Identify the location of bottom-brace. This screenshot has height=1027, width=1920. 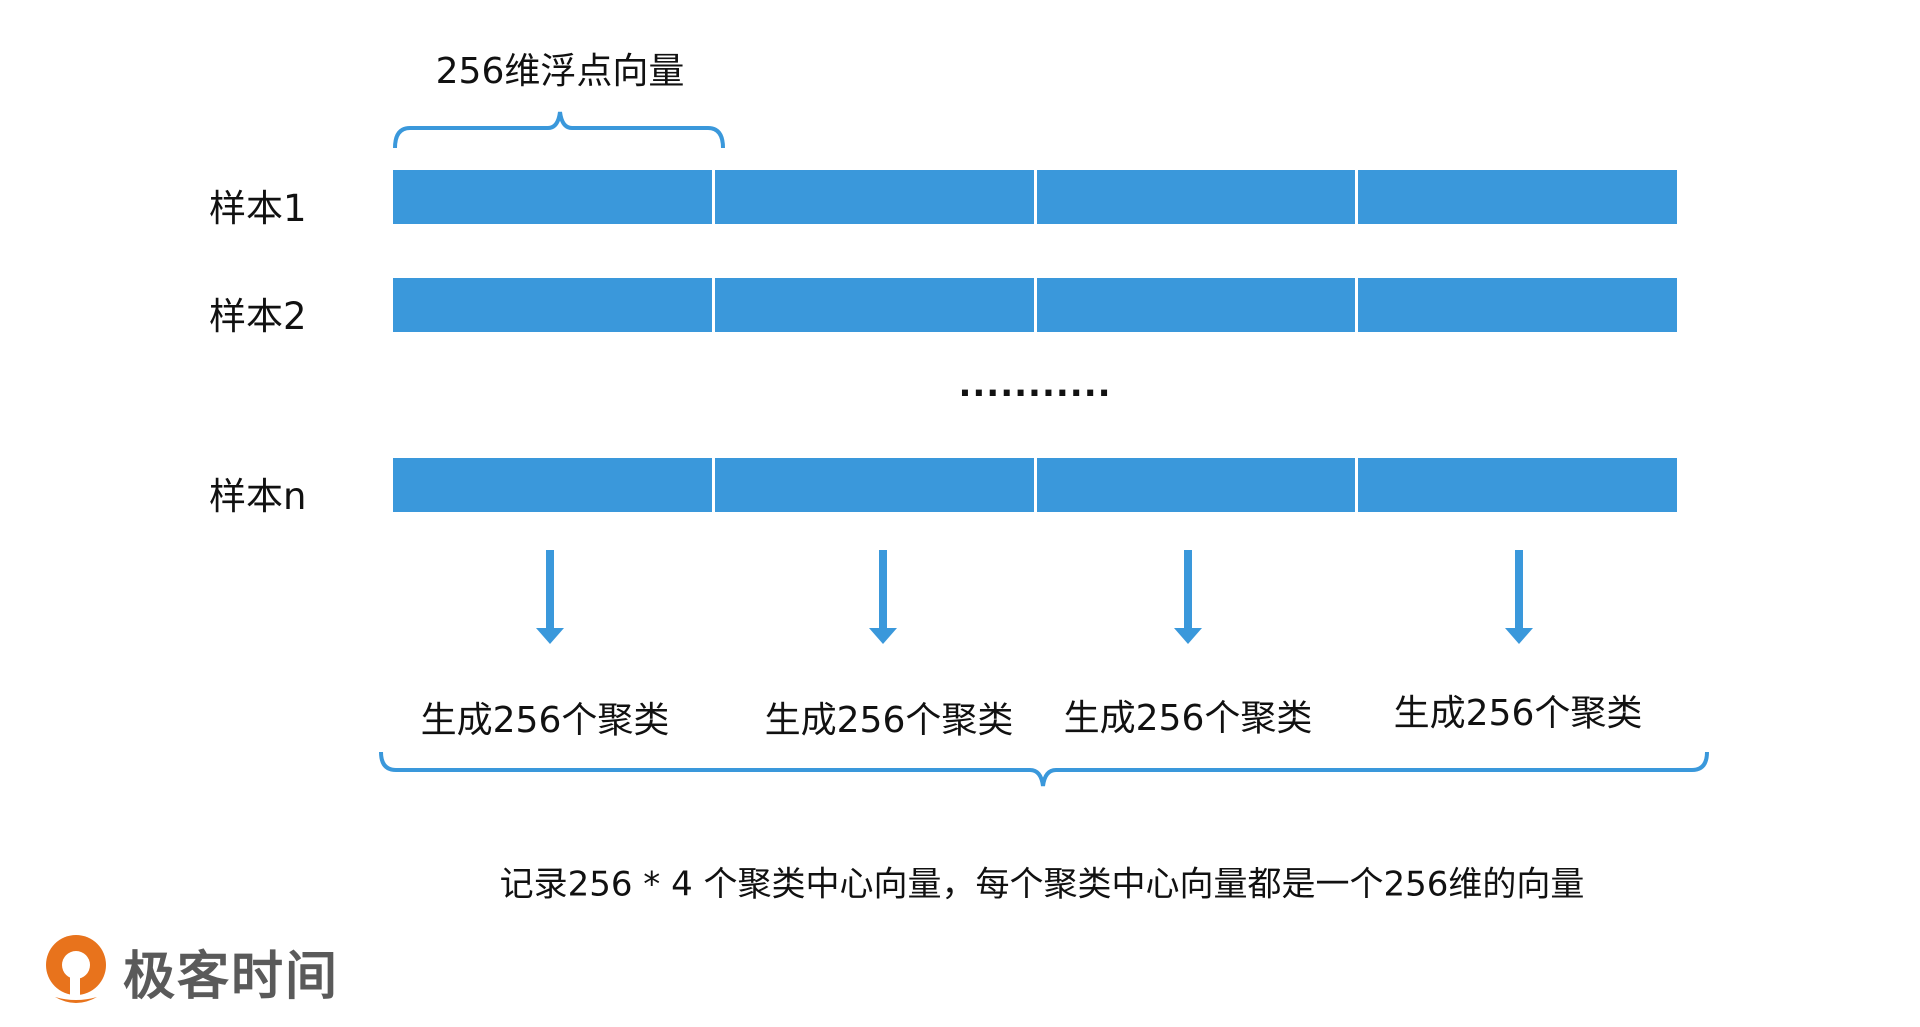
(1044, 769).